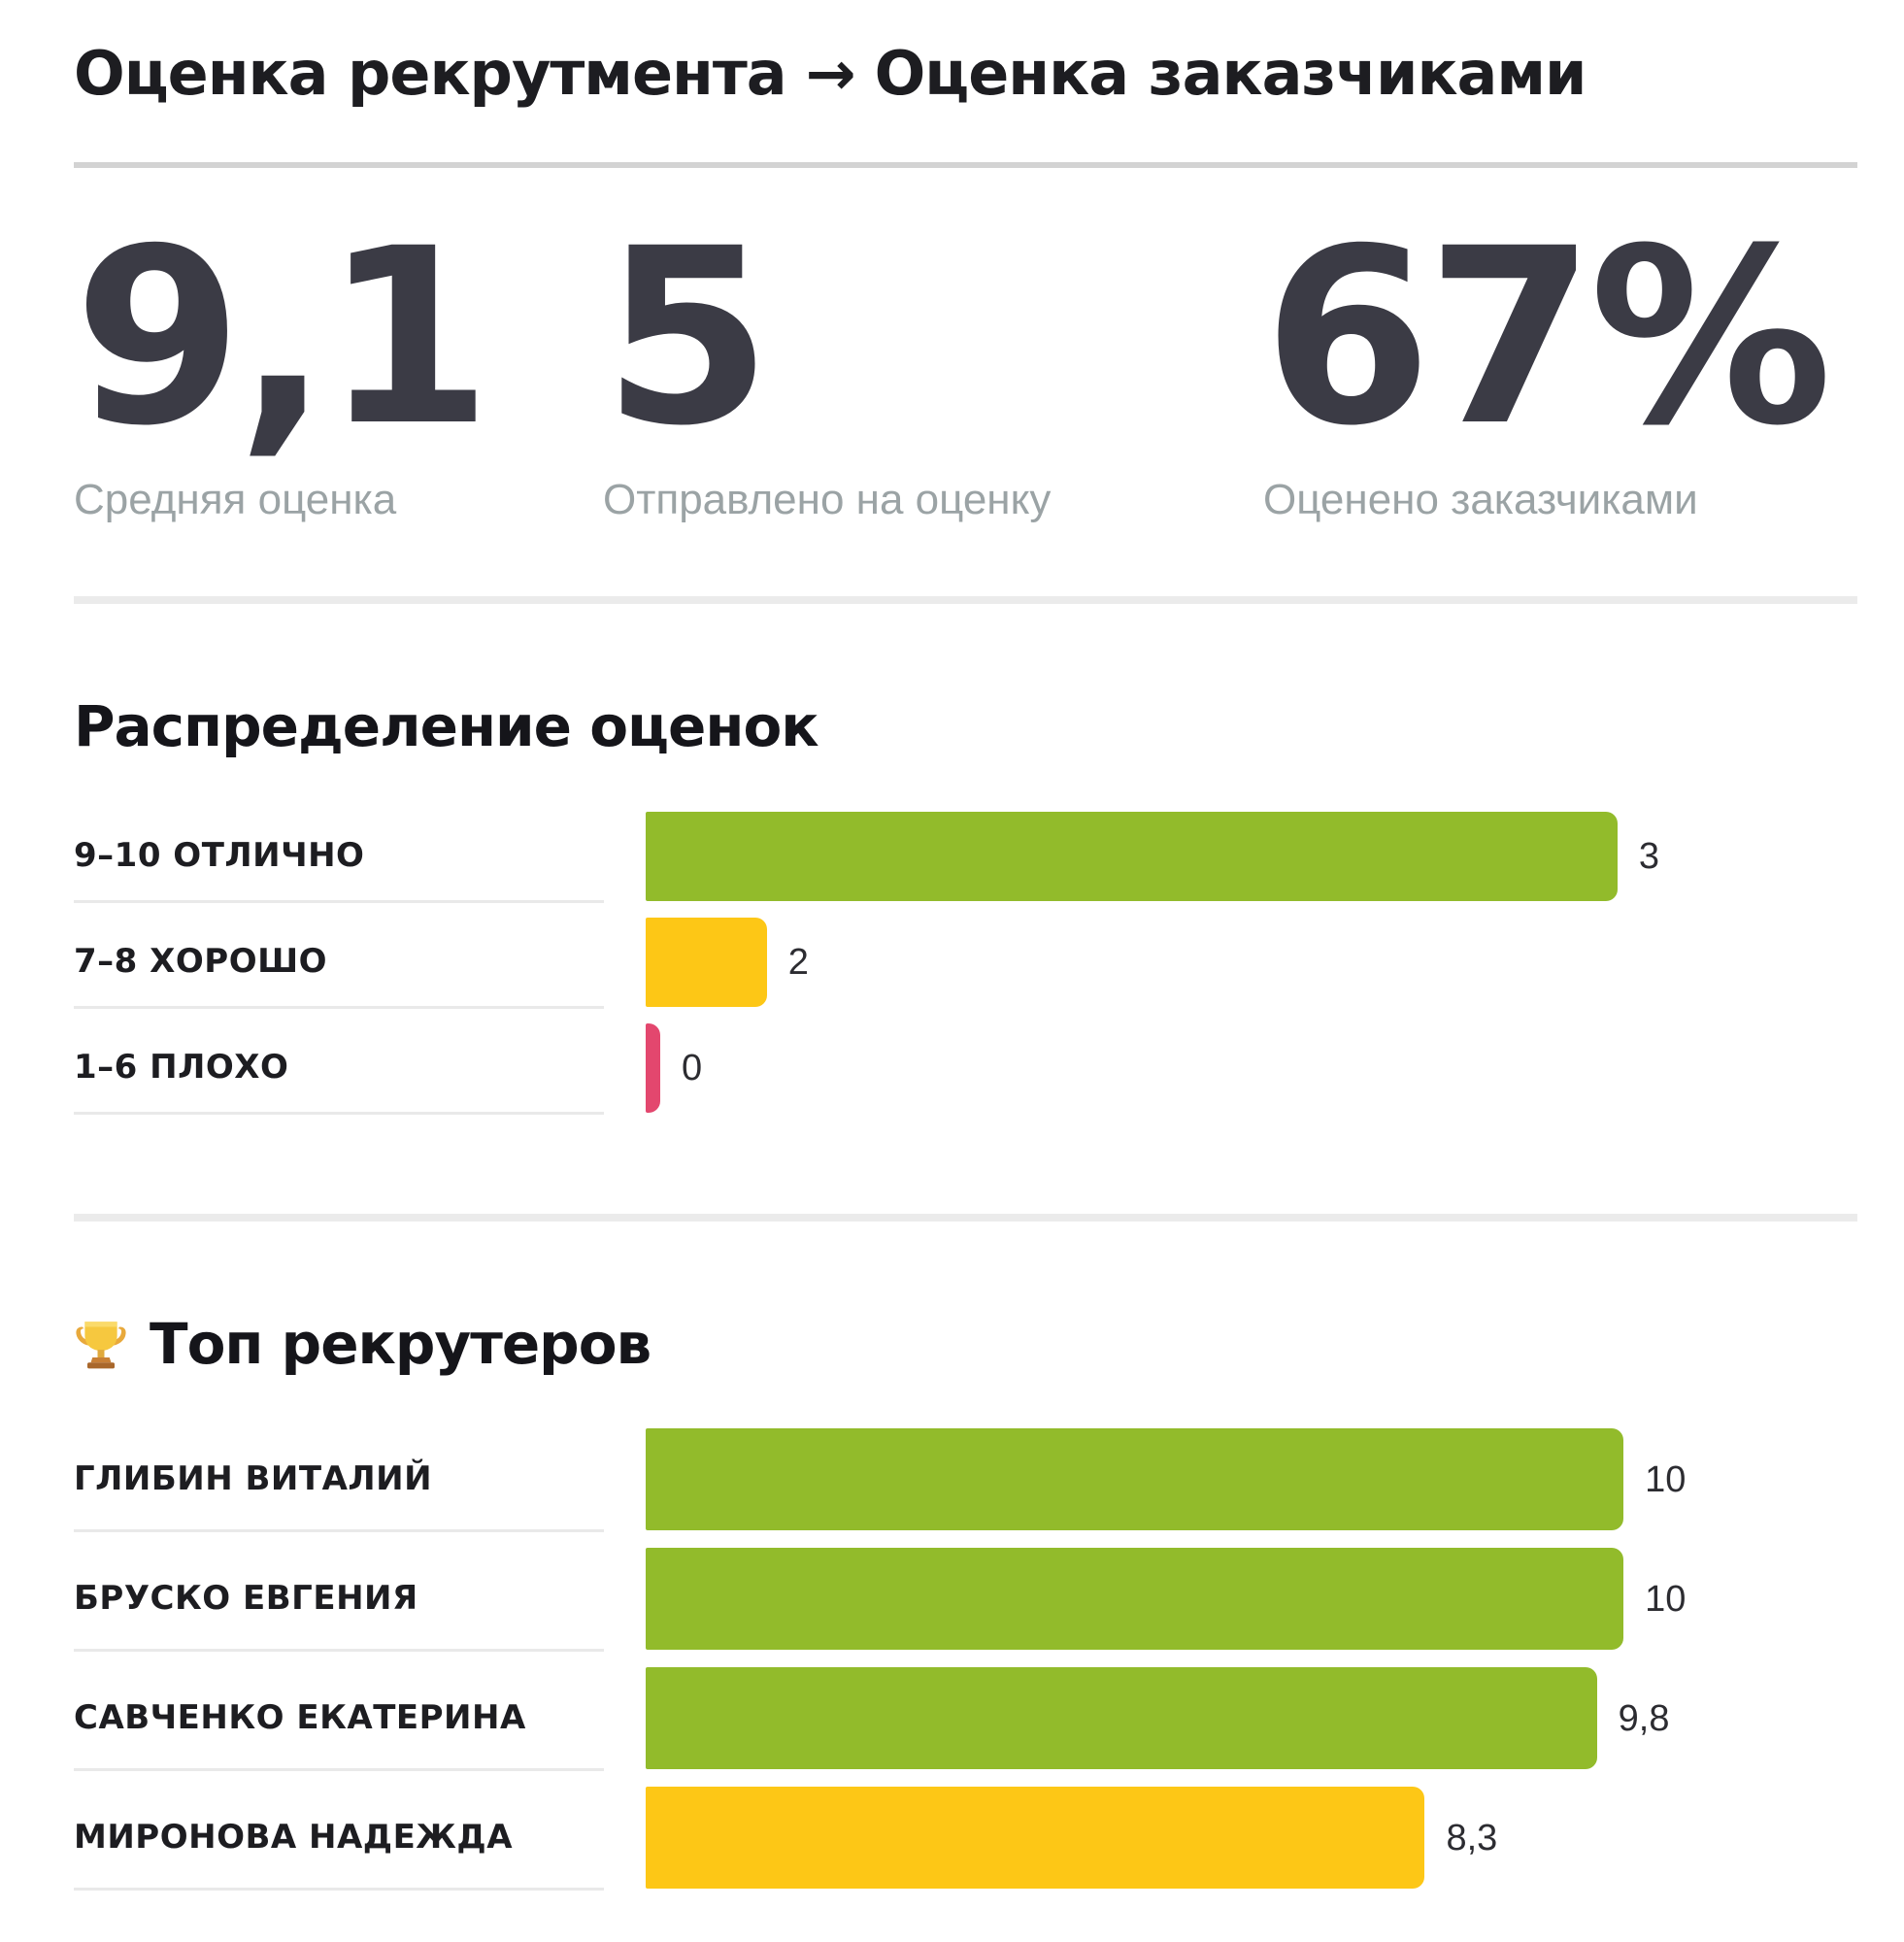  I want to click on bar-track: 3, so click(1251, 856).